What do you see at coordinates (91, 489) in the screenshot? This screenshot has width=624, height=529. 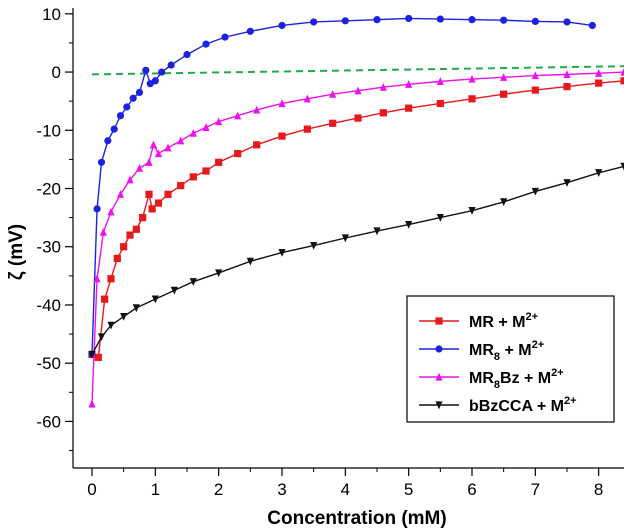 I see `x-tick-label: 0` at bounding box center [91, 489].